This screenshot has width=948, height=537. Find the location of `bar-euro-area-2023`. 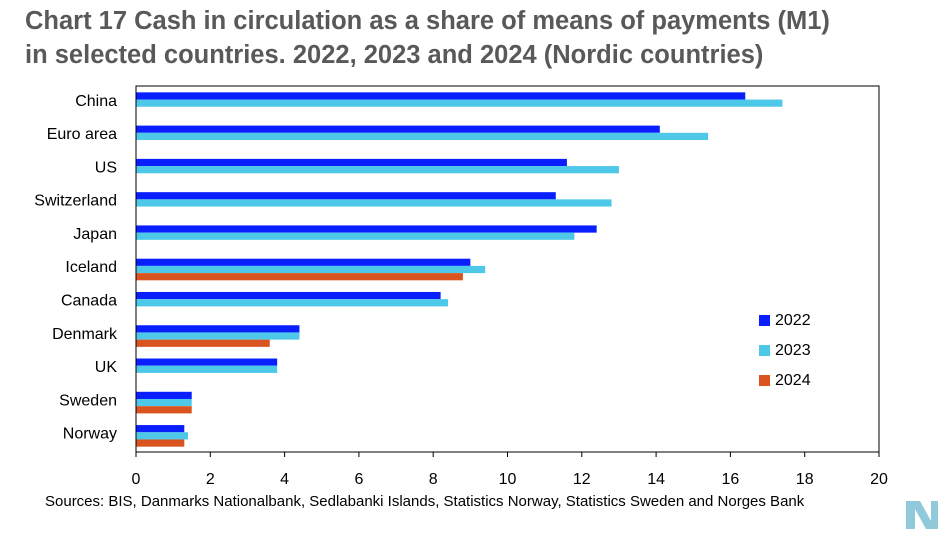

bar-euro-area-2023 is located at coordinates (422, 136).